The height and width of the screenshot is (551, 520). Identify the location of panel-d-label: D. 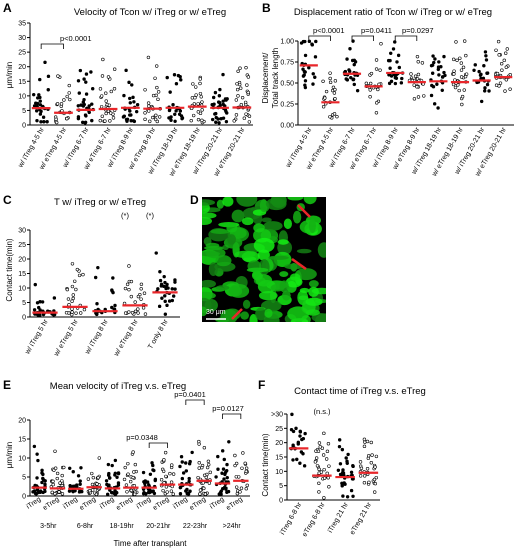
(194, 200).